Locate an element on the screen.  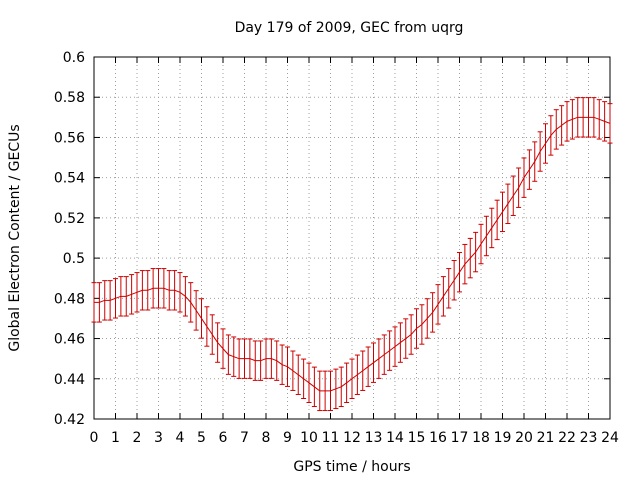
x-tick-label: 4 is located at coordinates (180, 438).